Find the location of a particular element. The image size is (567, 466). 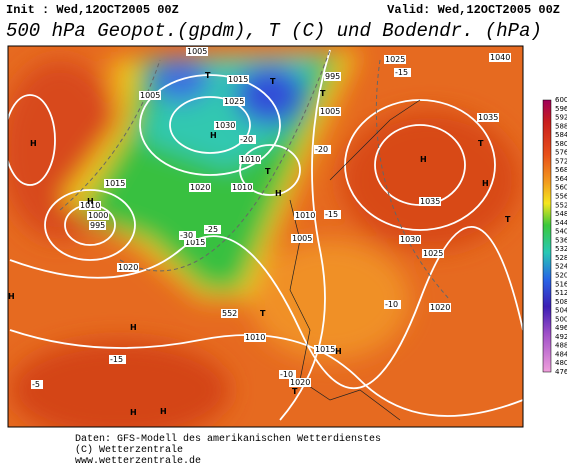

colorbar-label: 560 is located at coordinates (561, 188).